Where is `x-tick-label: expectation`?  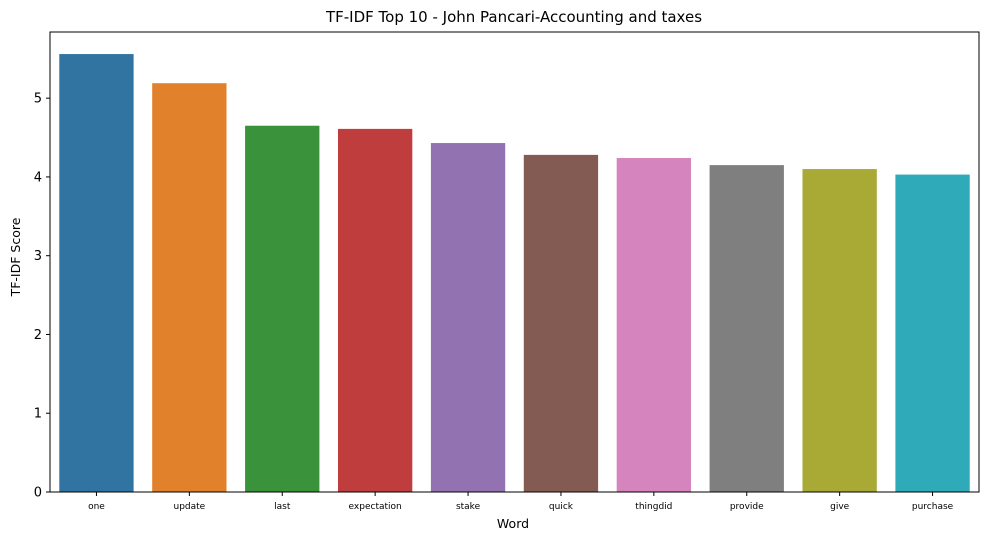 x-tick-label: expectation is located at coordinates (375, 507).